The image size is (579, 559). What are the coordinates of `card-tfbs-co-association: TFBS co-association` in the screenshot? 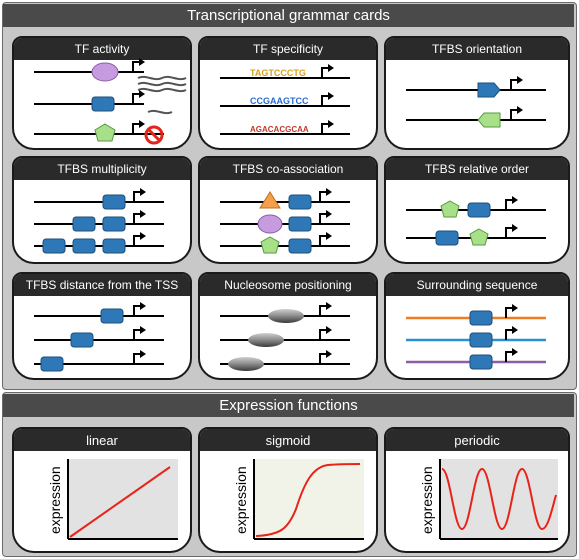 It's located at (288, 210).